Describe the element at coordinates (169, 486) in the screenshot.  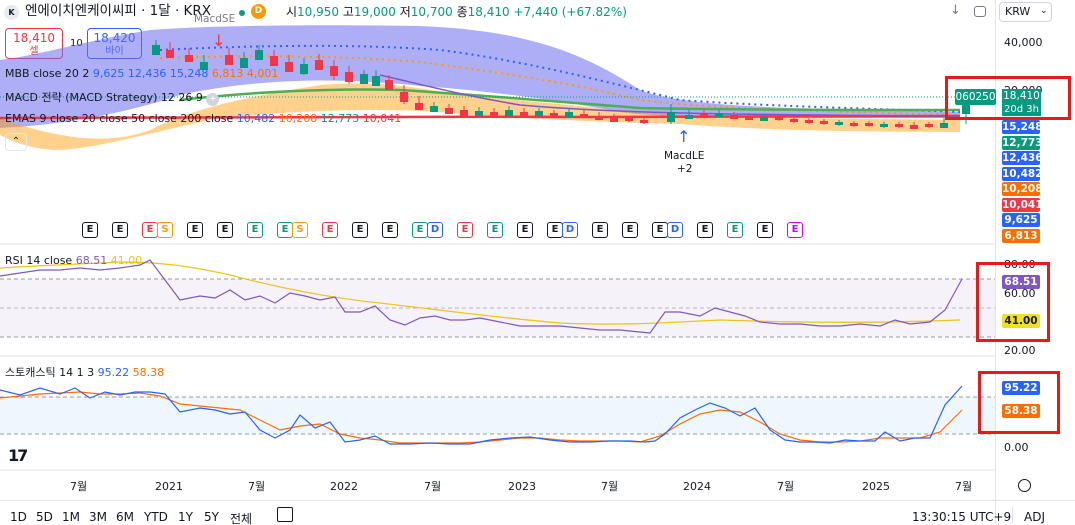
I see `time-axis-label: 2021` at that location.